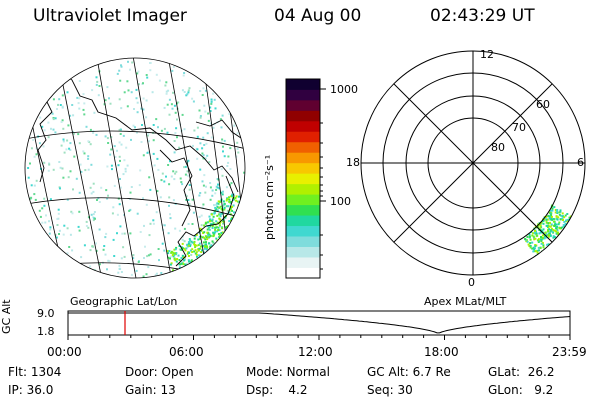 The width and height of the screenshot is (600, 400). I want to click on timeline-x-ticks, so click(319, 337).